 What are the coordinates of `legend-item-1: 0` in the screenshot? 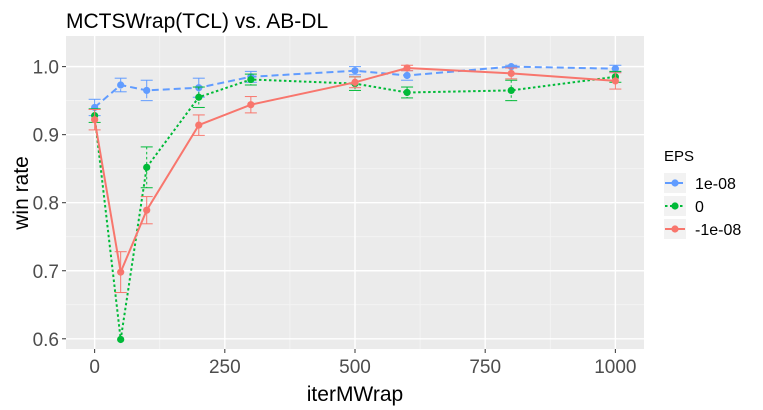 It's located at (684, 206).